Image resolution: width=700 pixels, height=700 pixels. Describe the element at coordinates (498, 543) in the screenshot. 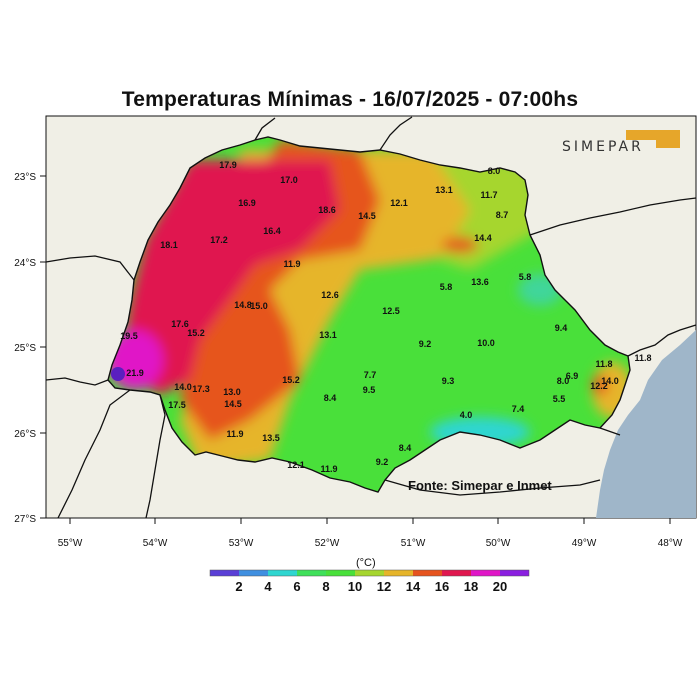

I see `x-tick-label: 50°W` at that location.